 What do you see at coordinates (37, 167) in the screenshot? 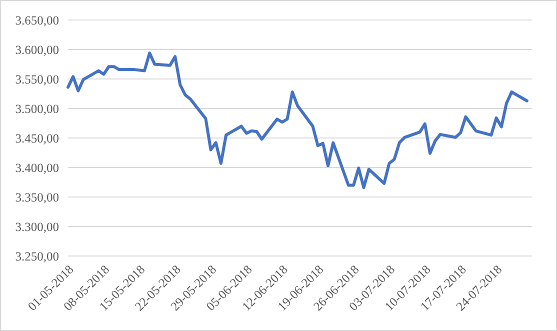
I see `y-tick-label: 3.400,00` at bounding box center [37, 167].